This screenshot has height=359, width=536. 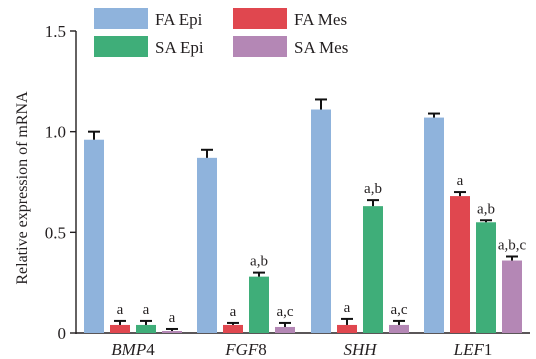 I want to click on category-label-italic: SHH, so click(x=360, y=349).